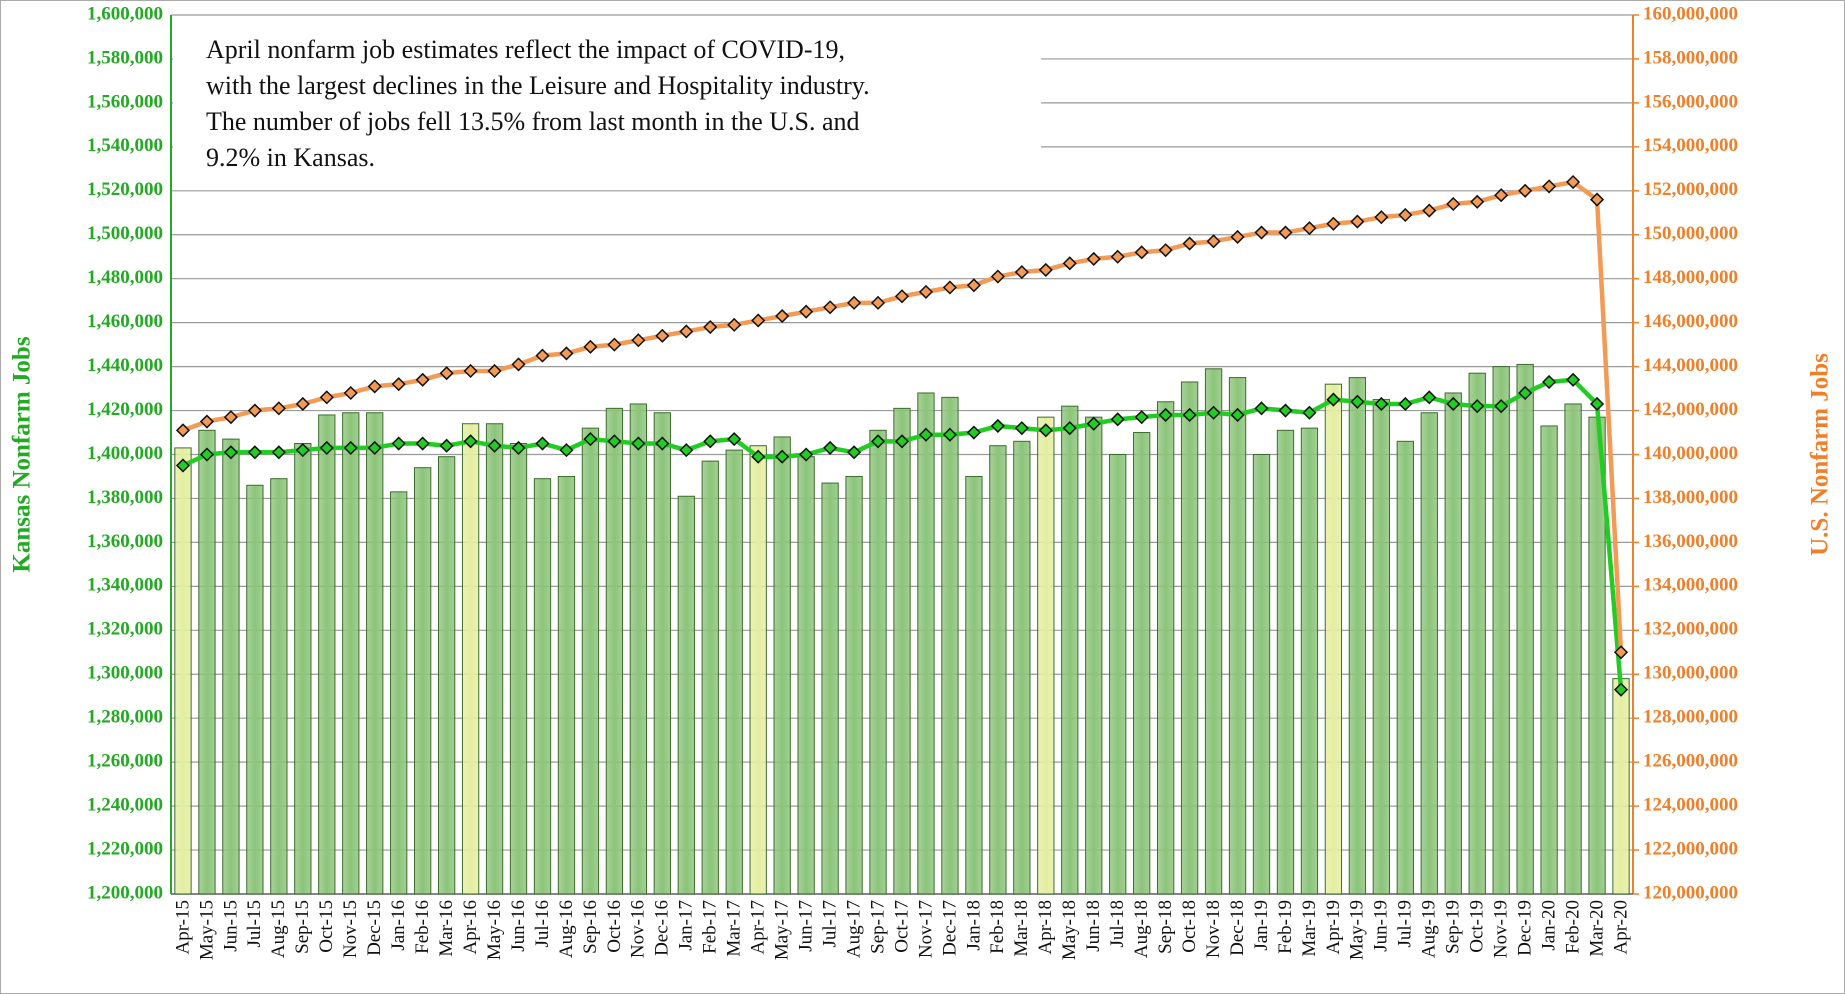  I want to click on y2-tick-label: 152,000,000, so click(1690, 189).